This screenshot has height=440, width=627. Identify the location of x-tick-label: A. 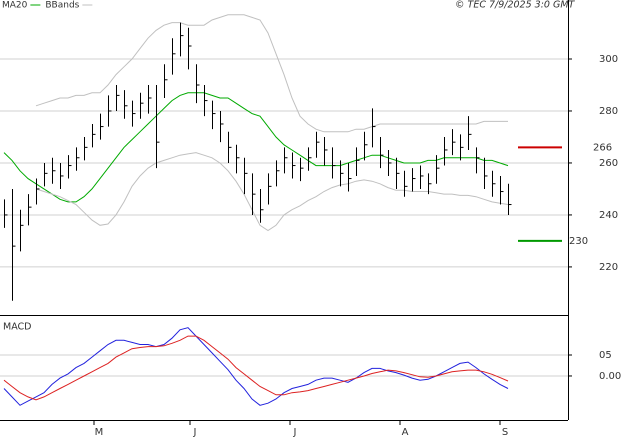
(405, 432).